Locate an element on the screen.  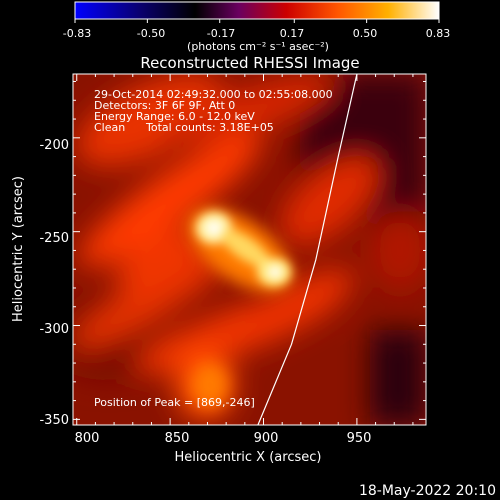
annotation-method: Clean is located at coordinates (109, 127).